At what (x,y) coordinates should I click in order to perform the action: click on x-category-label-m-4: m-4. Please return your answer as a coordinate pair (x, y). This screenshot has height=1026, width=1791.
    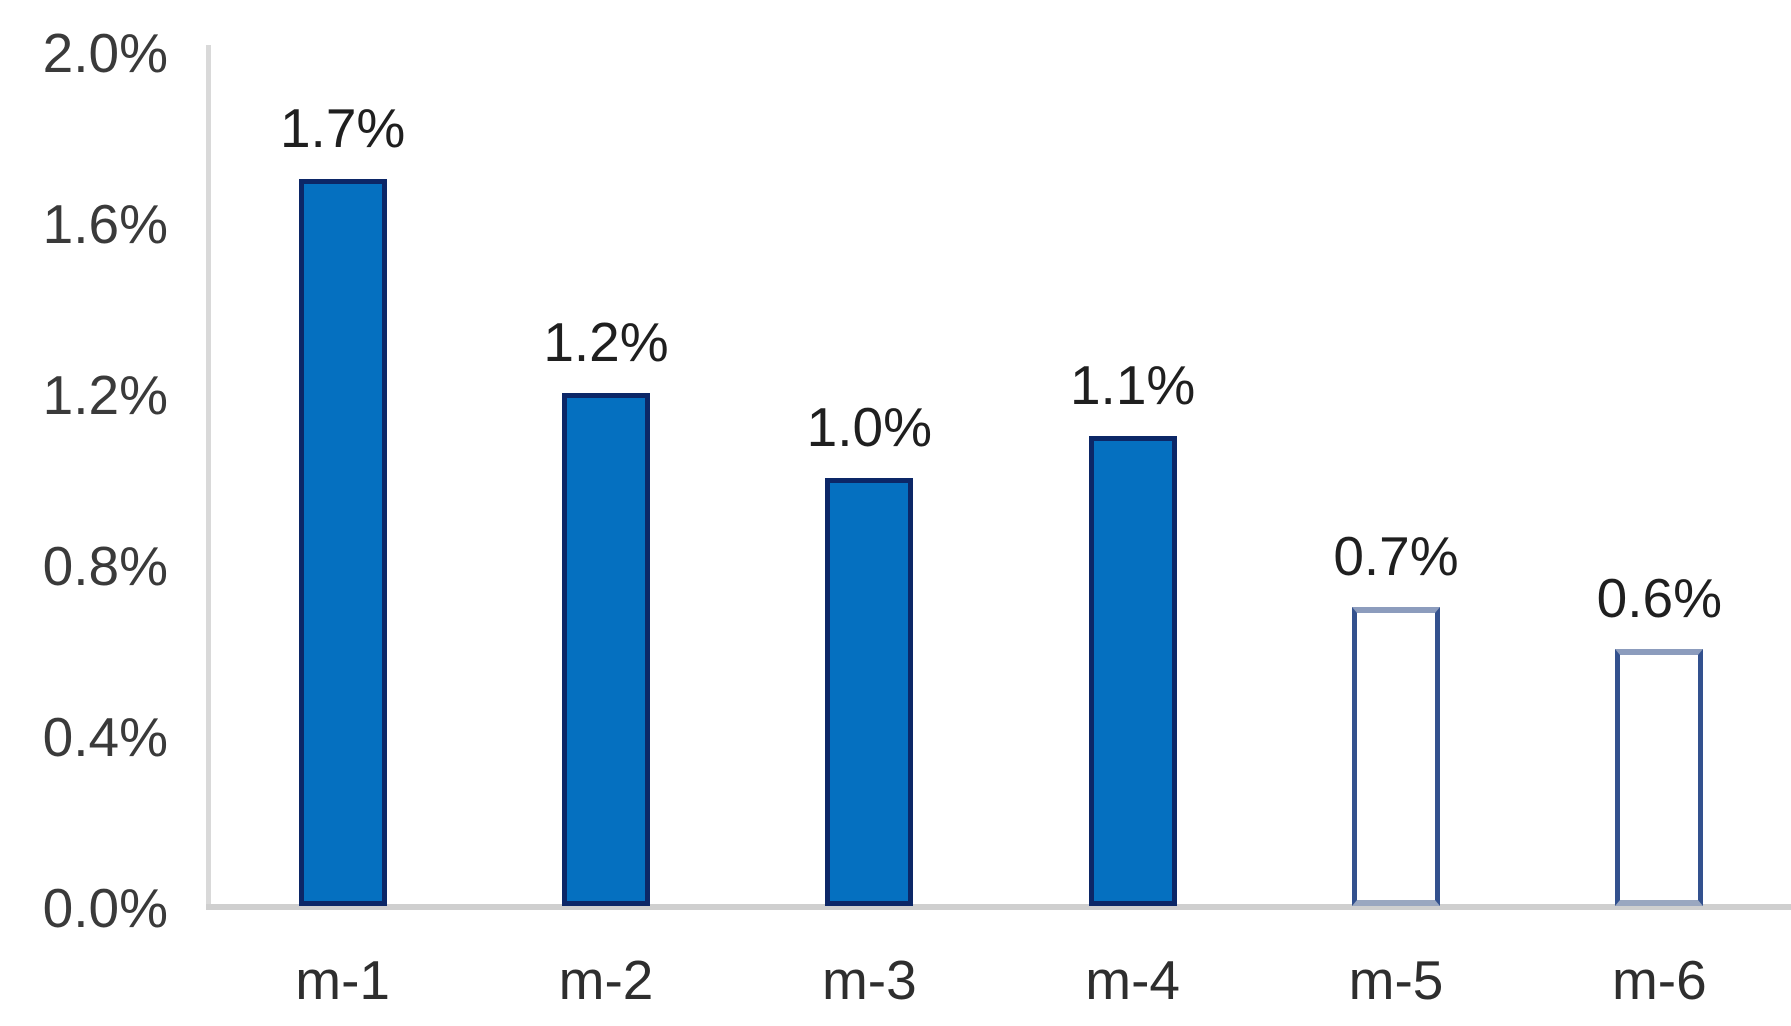
    Looking at the image, I should click on (1133, 980).